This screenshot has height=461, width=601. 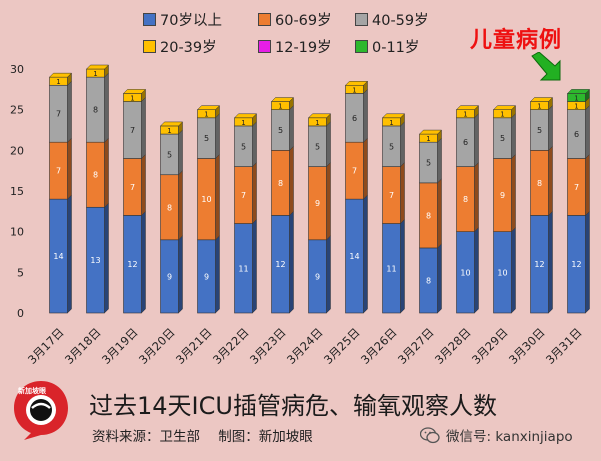 I want to click on x-tick-label: 3月20日, so click(x=157, y=346).